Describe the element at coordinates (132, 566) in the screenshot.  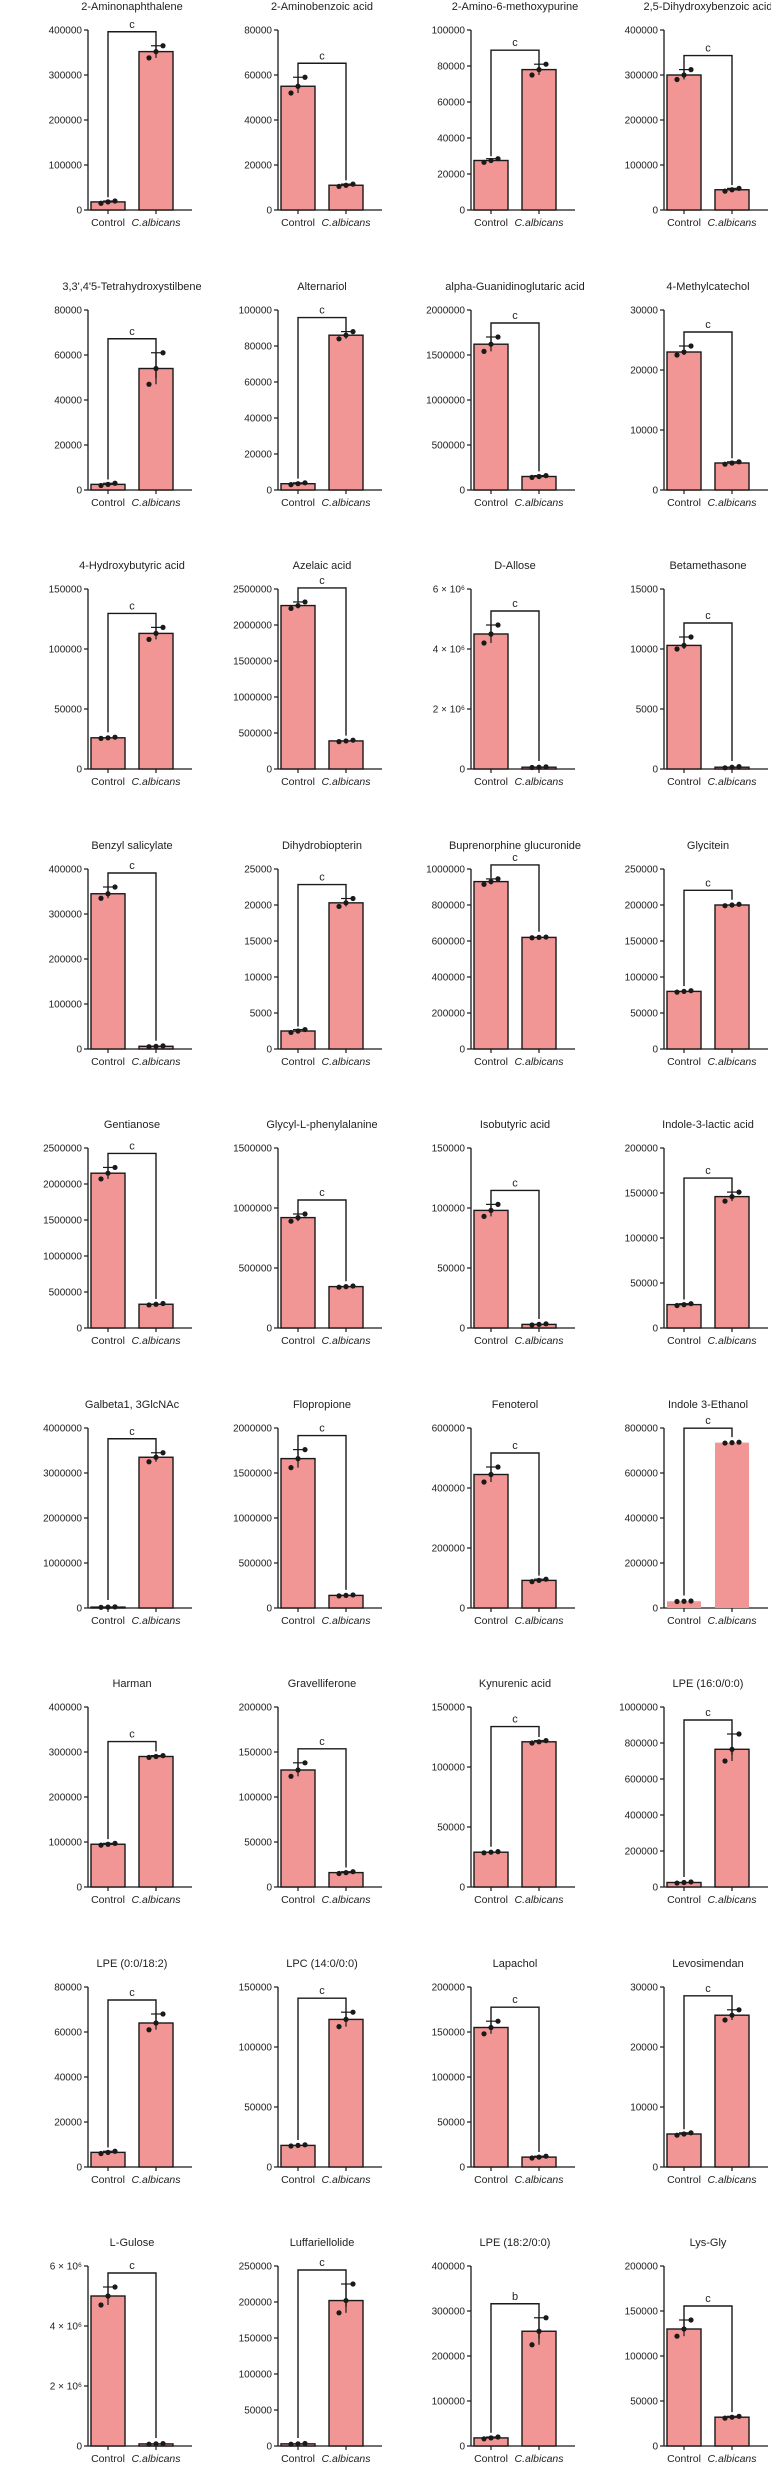
I see `chart-title: 4-Hydroxybutyric acid` at that location.